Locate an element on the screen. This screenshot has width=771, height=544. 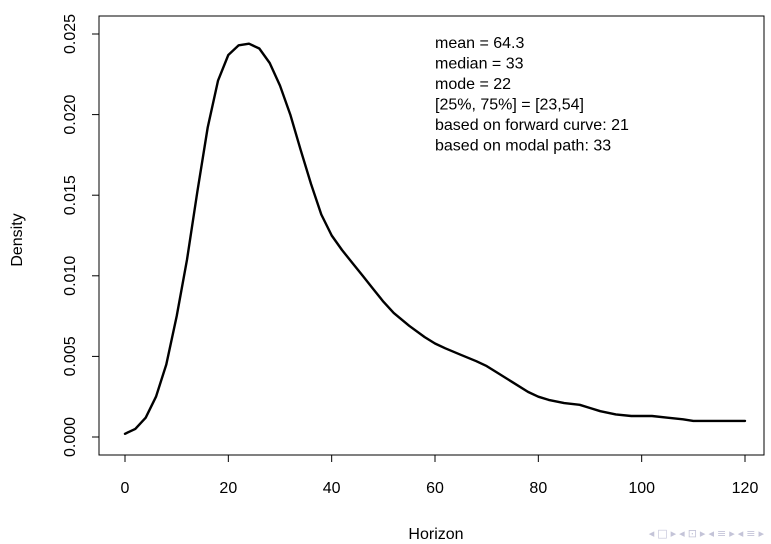
y-tick-label: 0.010 is located at coordinates (70, 276).